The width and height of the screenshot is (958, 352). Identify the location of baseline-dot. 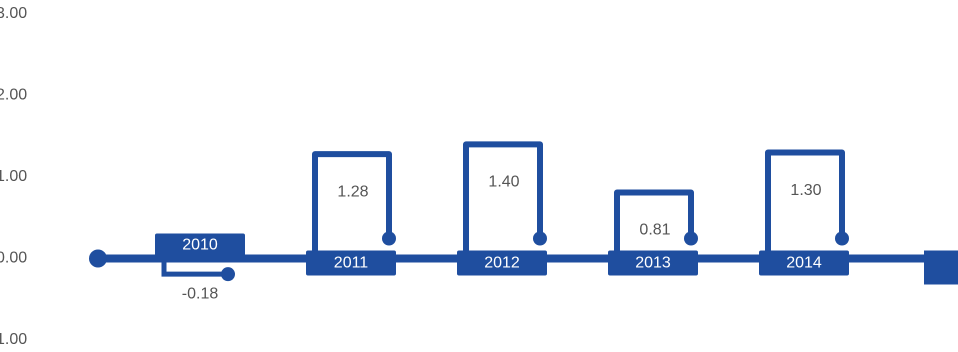
(98, 258).